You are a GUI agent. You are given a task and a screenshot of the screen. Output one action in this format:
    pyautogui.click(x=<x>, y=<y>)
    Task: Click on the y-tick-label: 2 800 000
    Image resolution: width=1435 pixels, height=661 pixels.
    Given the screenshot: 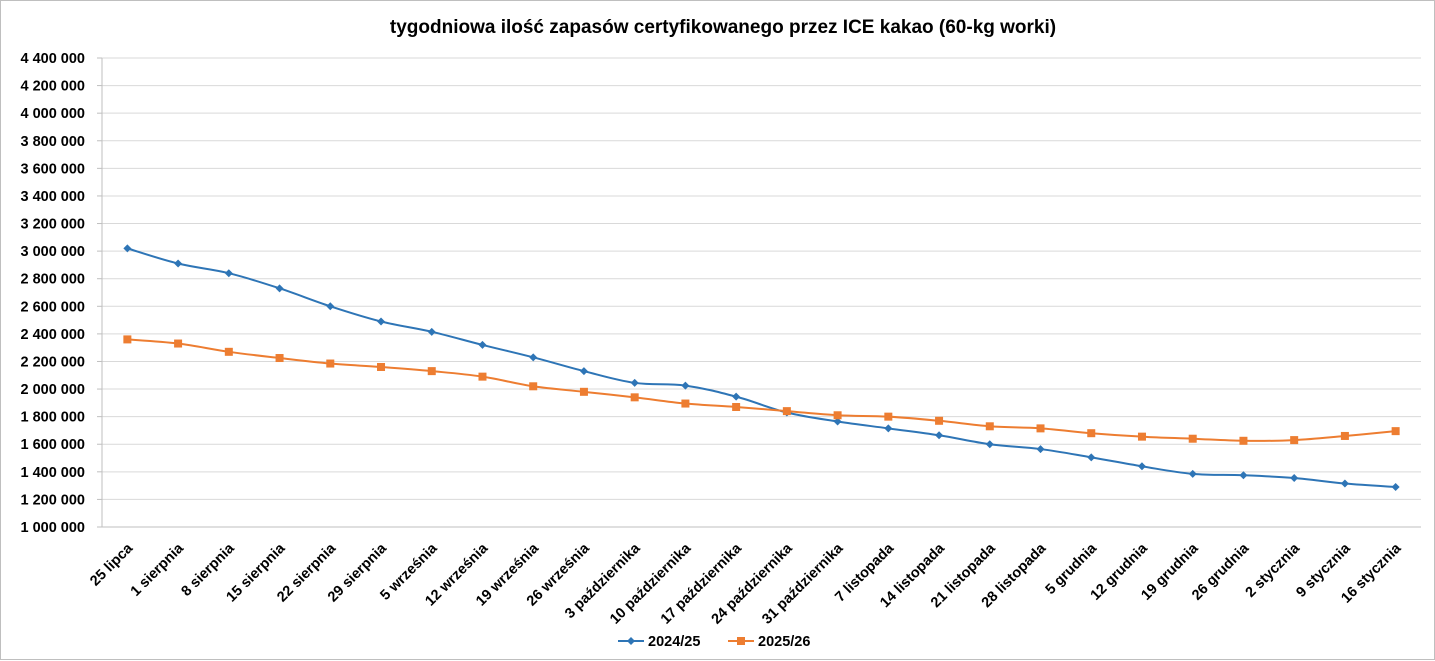 What is the action you would take?
    pyautogui.click(x=52, y=280)
    